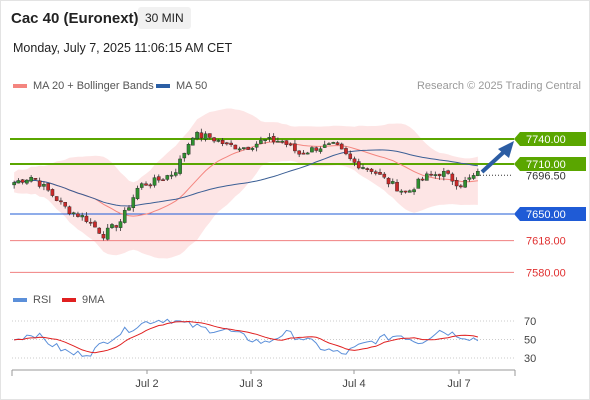  I want to click on level-label-7740.00: 7740.00, so click(546, 140).